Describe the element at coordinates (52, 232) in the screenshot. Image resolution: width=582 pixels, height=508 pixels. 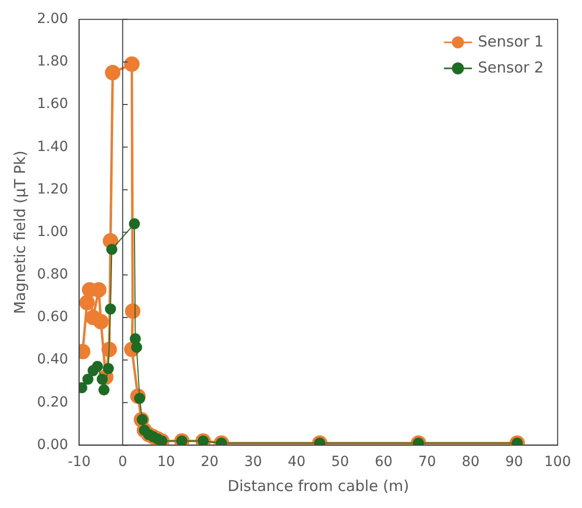
I see `y-tick-label: 1.00` at that location.